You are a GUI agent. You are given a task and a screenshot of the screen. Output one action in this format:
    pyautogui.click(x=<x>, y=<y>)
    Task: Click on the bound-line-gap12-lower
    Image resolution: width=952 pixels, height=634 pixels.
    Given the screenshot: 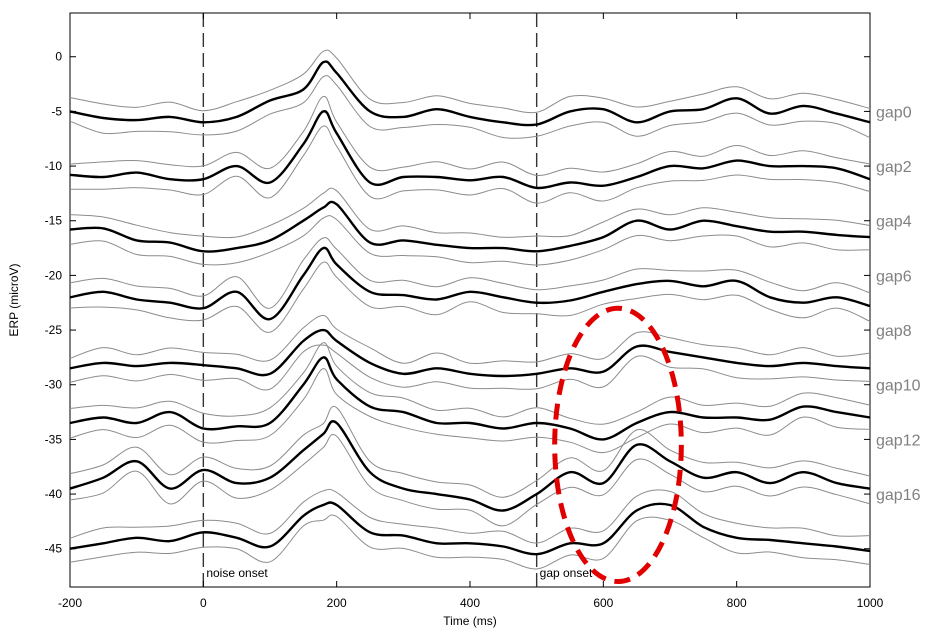 What is the action you would take?
    pyautogui.click(x=470, y=480)
    